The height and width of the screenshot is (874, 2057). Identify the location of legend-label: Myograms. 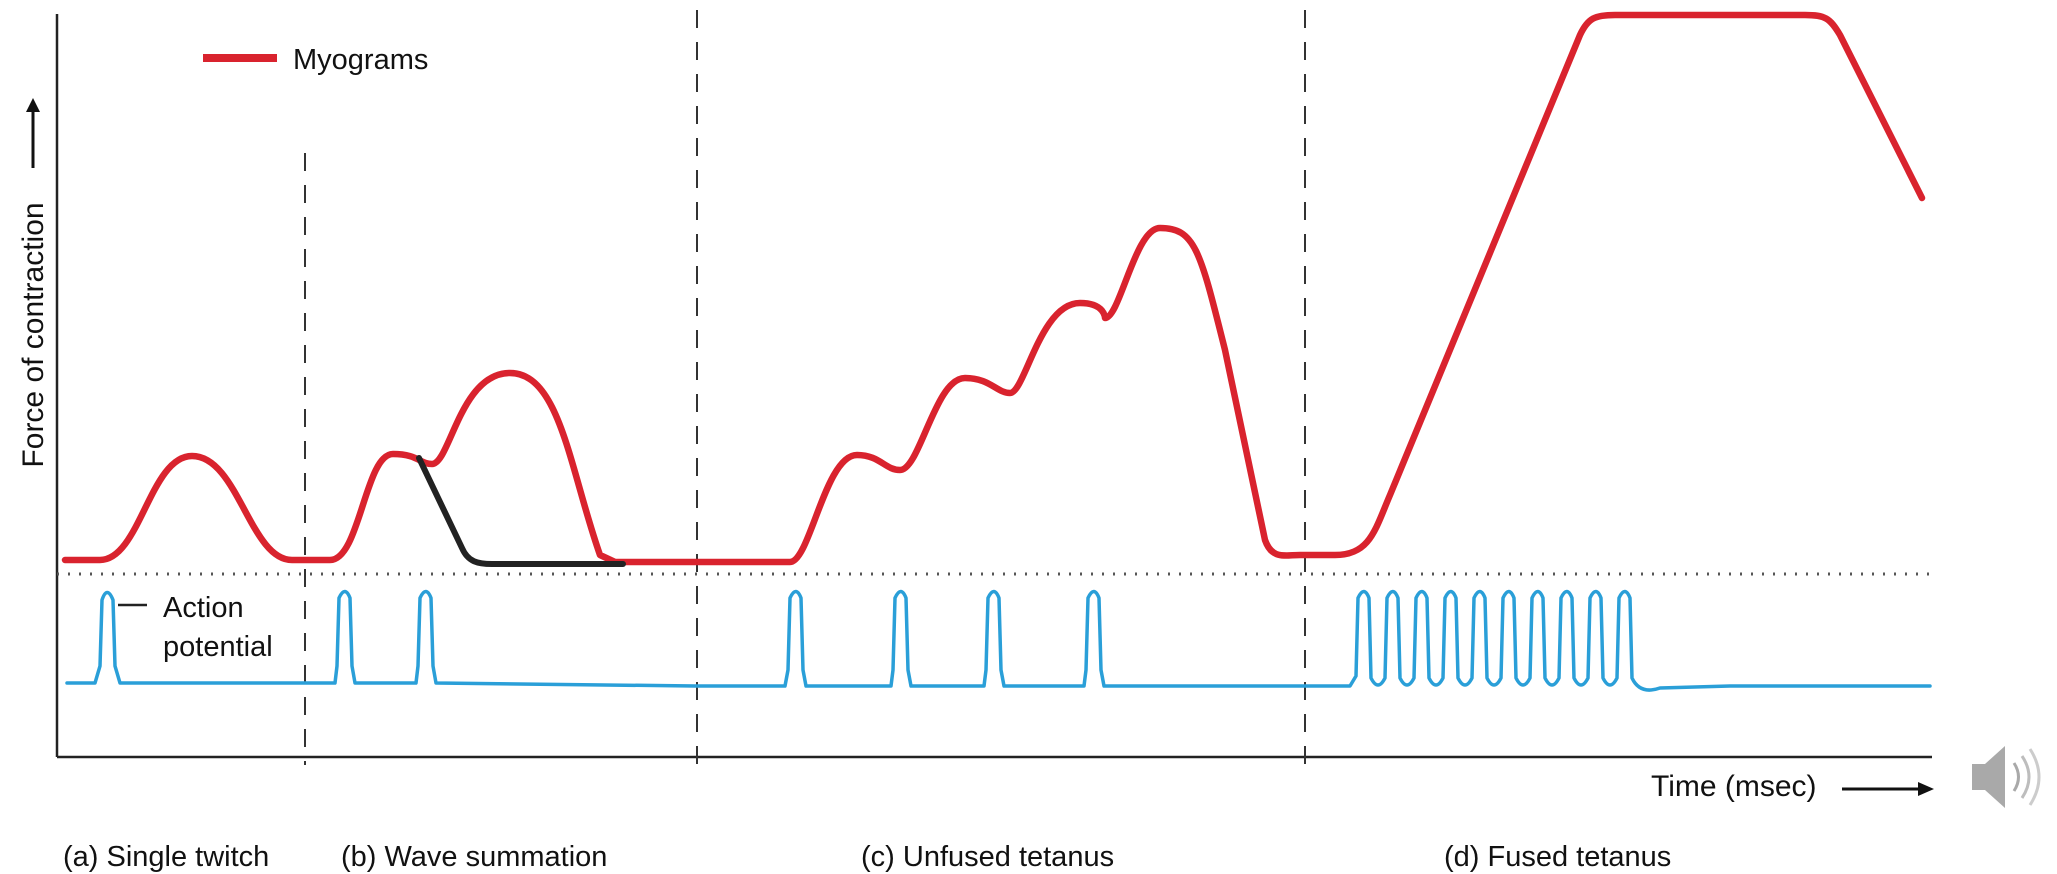
(360, 60).